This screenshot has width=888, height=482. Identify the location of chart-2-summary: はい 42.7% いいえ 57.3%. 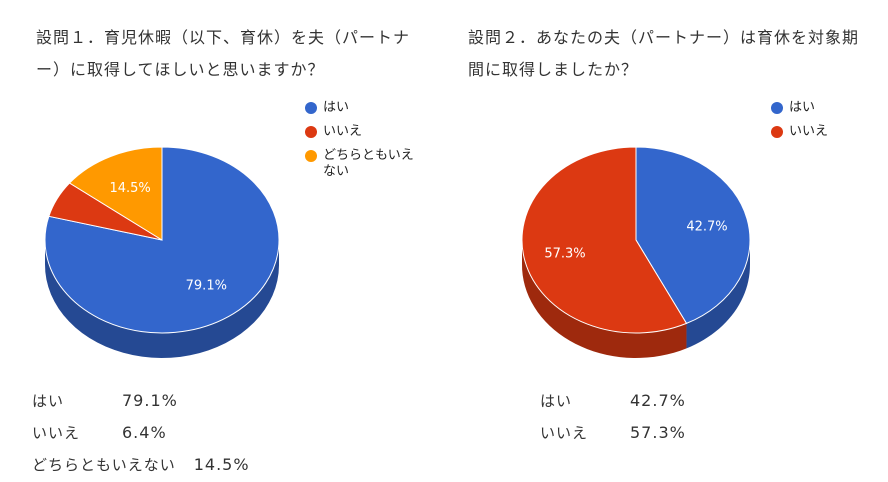
(613, 416).